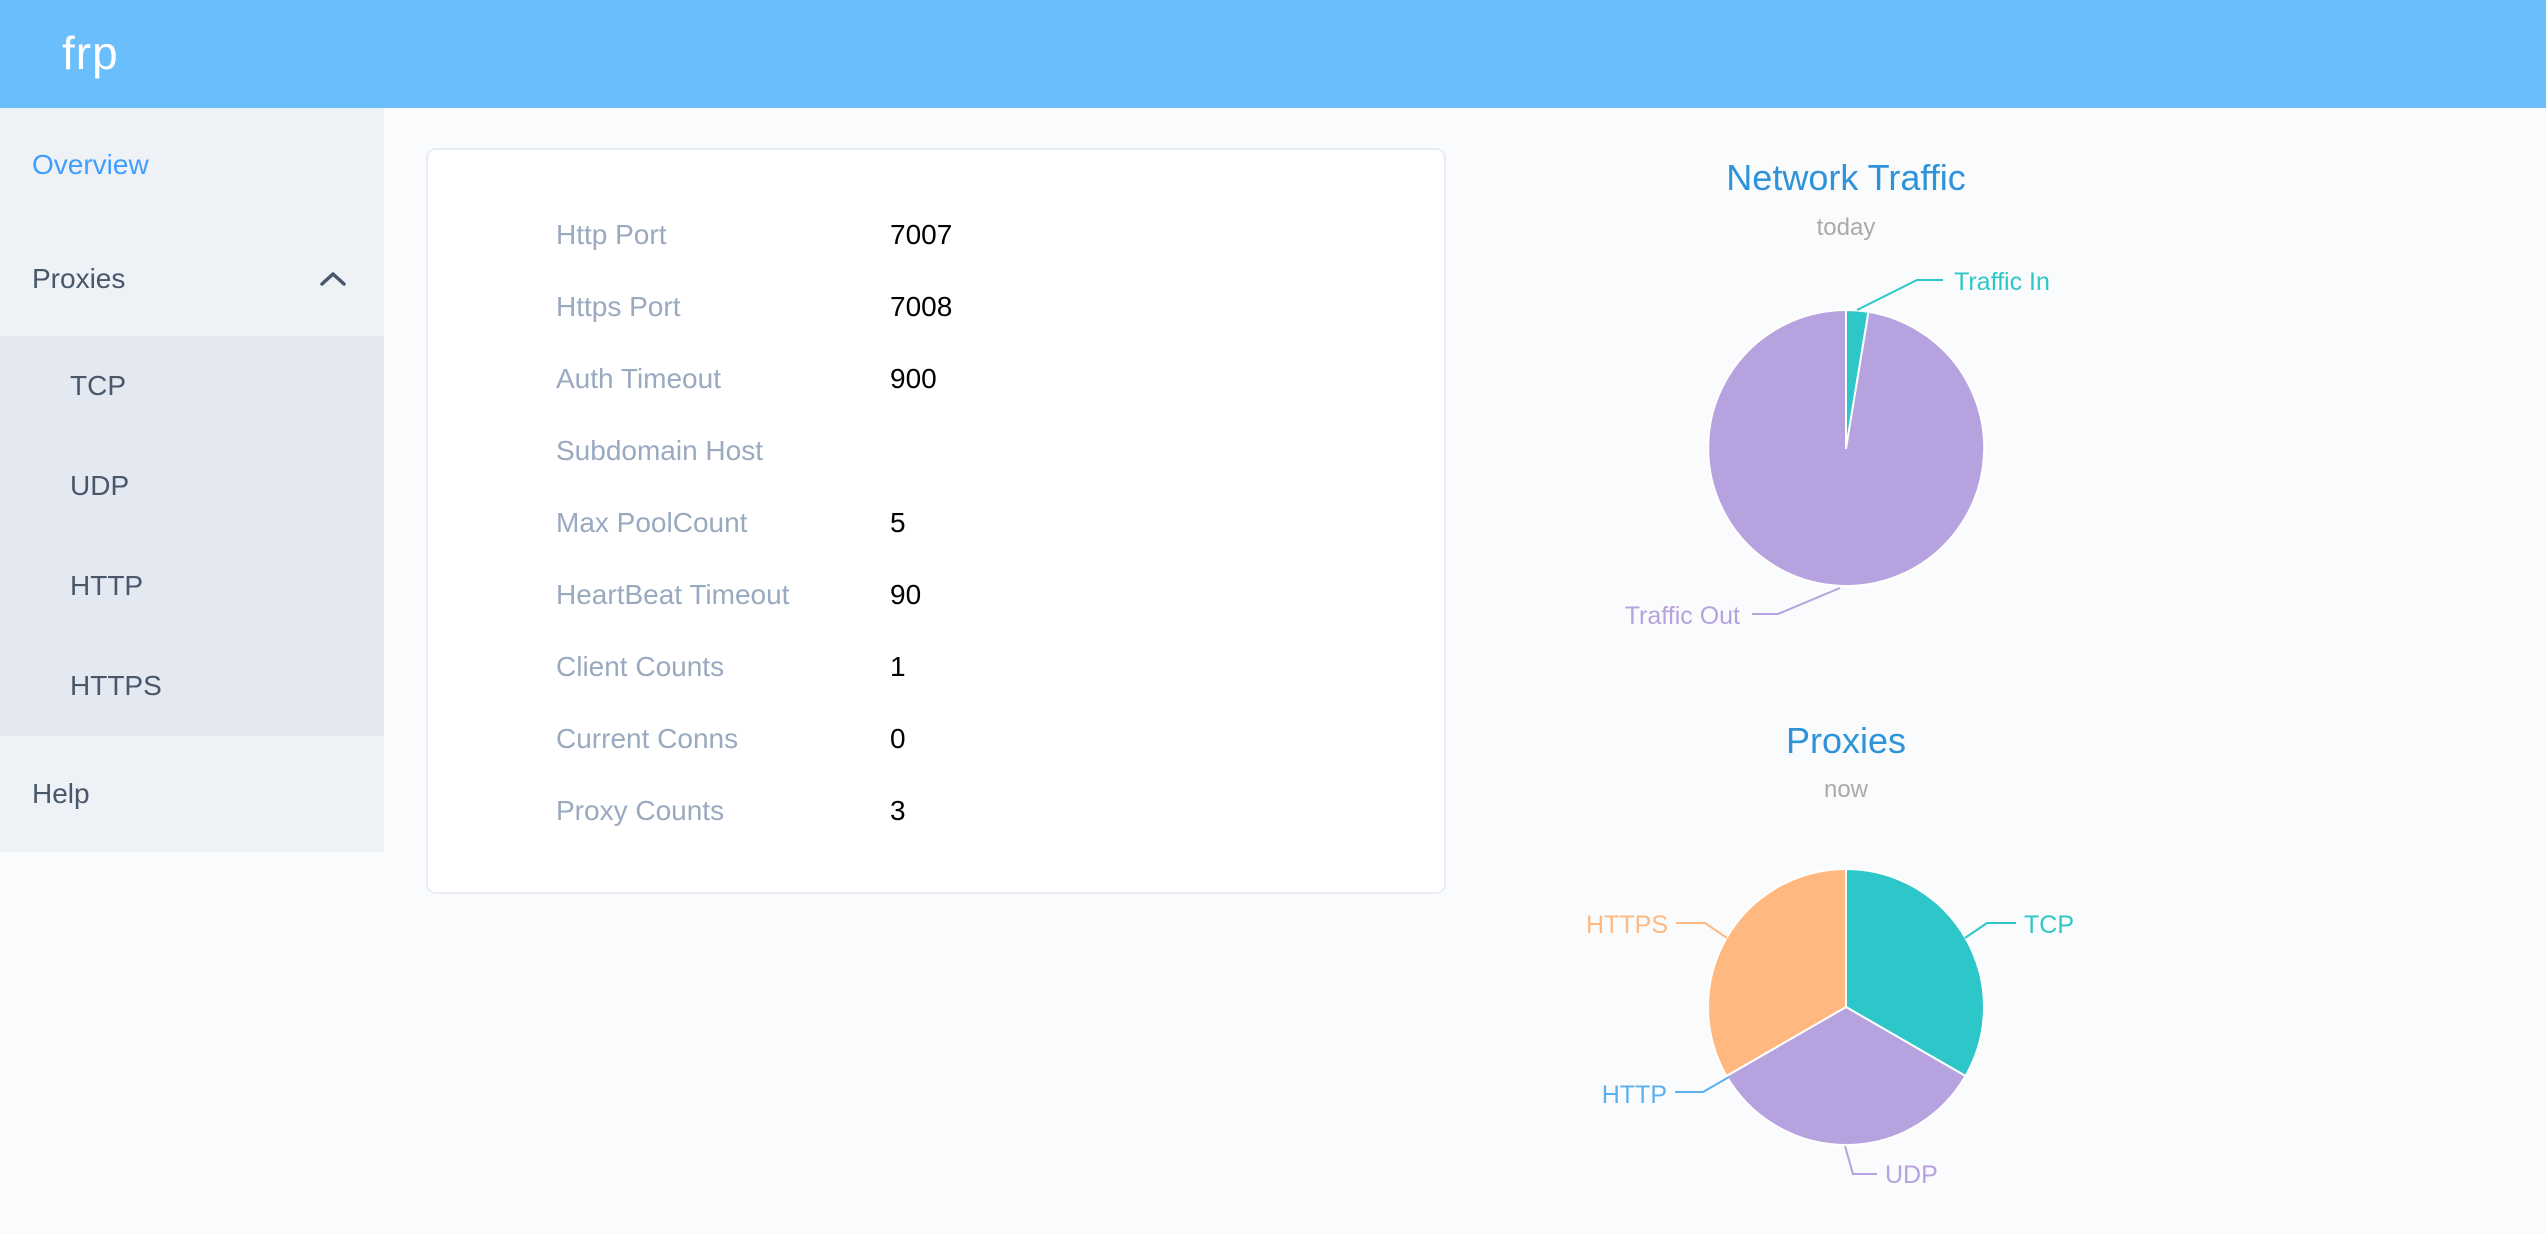 The width and height of the screenshot is (2546, 1234). I want to click on app-logo: frp, so click(90, 53).